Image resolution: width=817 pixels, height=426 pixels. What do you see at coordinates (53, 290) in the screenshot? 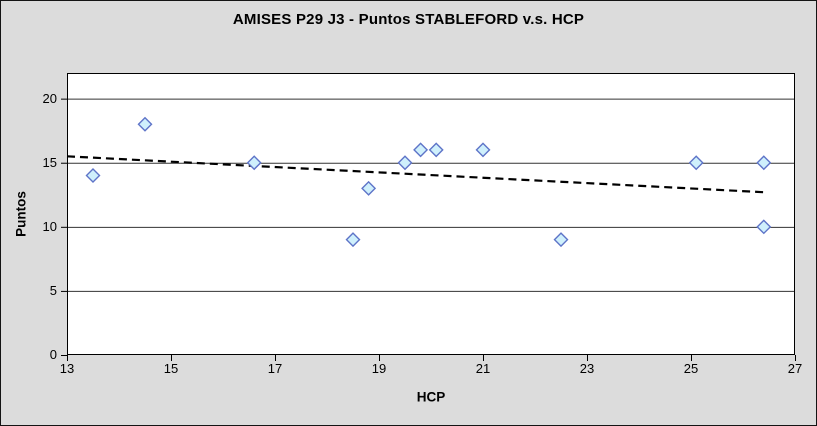
I see `y-axis-tick-label: 5` at bounding box center [53, 290].